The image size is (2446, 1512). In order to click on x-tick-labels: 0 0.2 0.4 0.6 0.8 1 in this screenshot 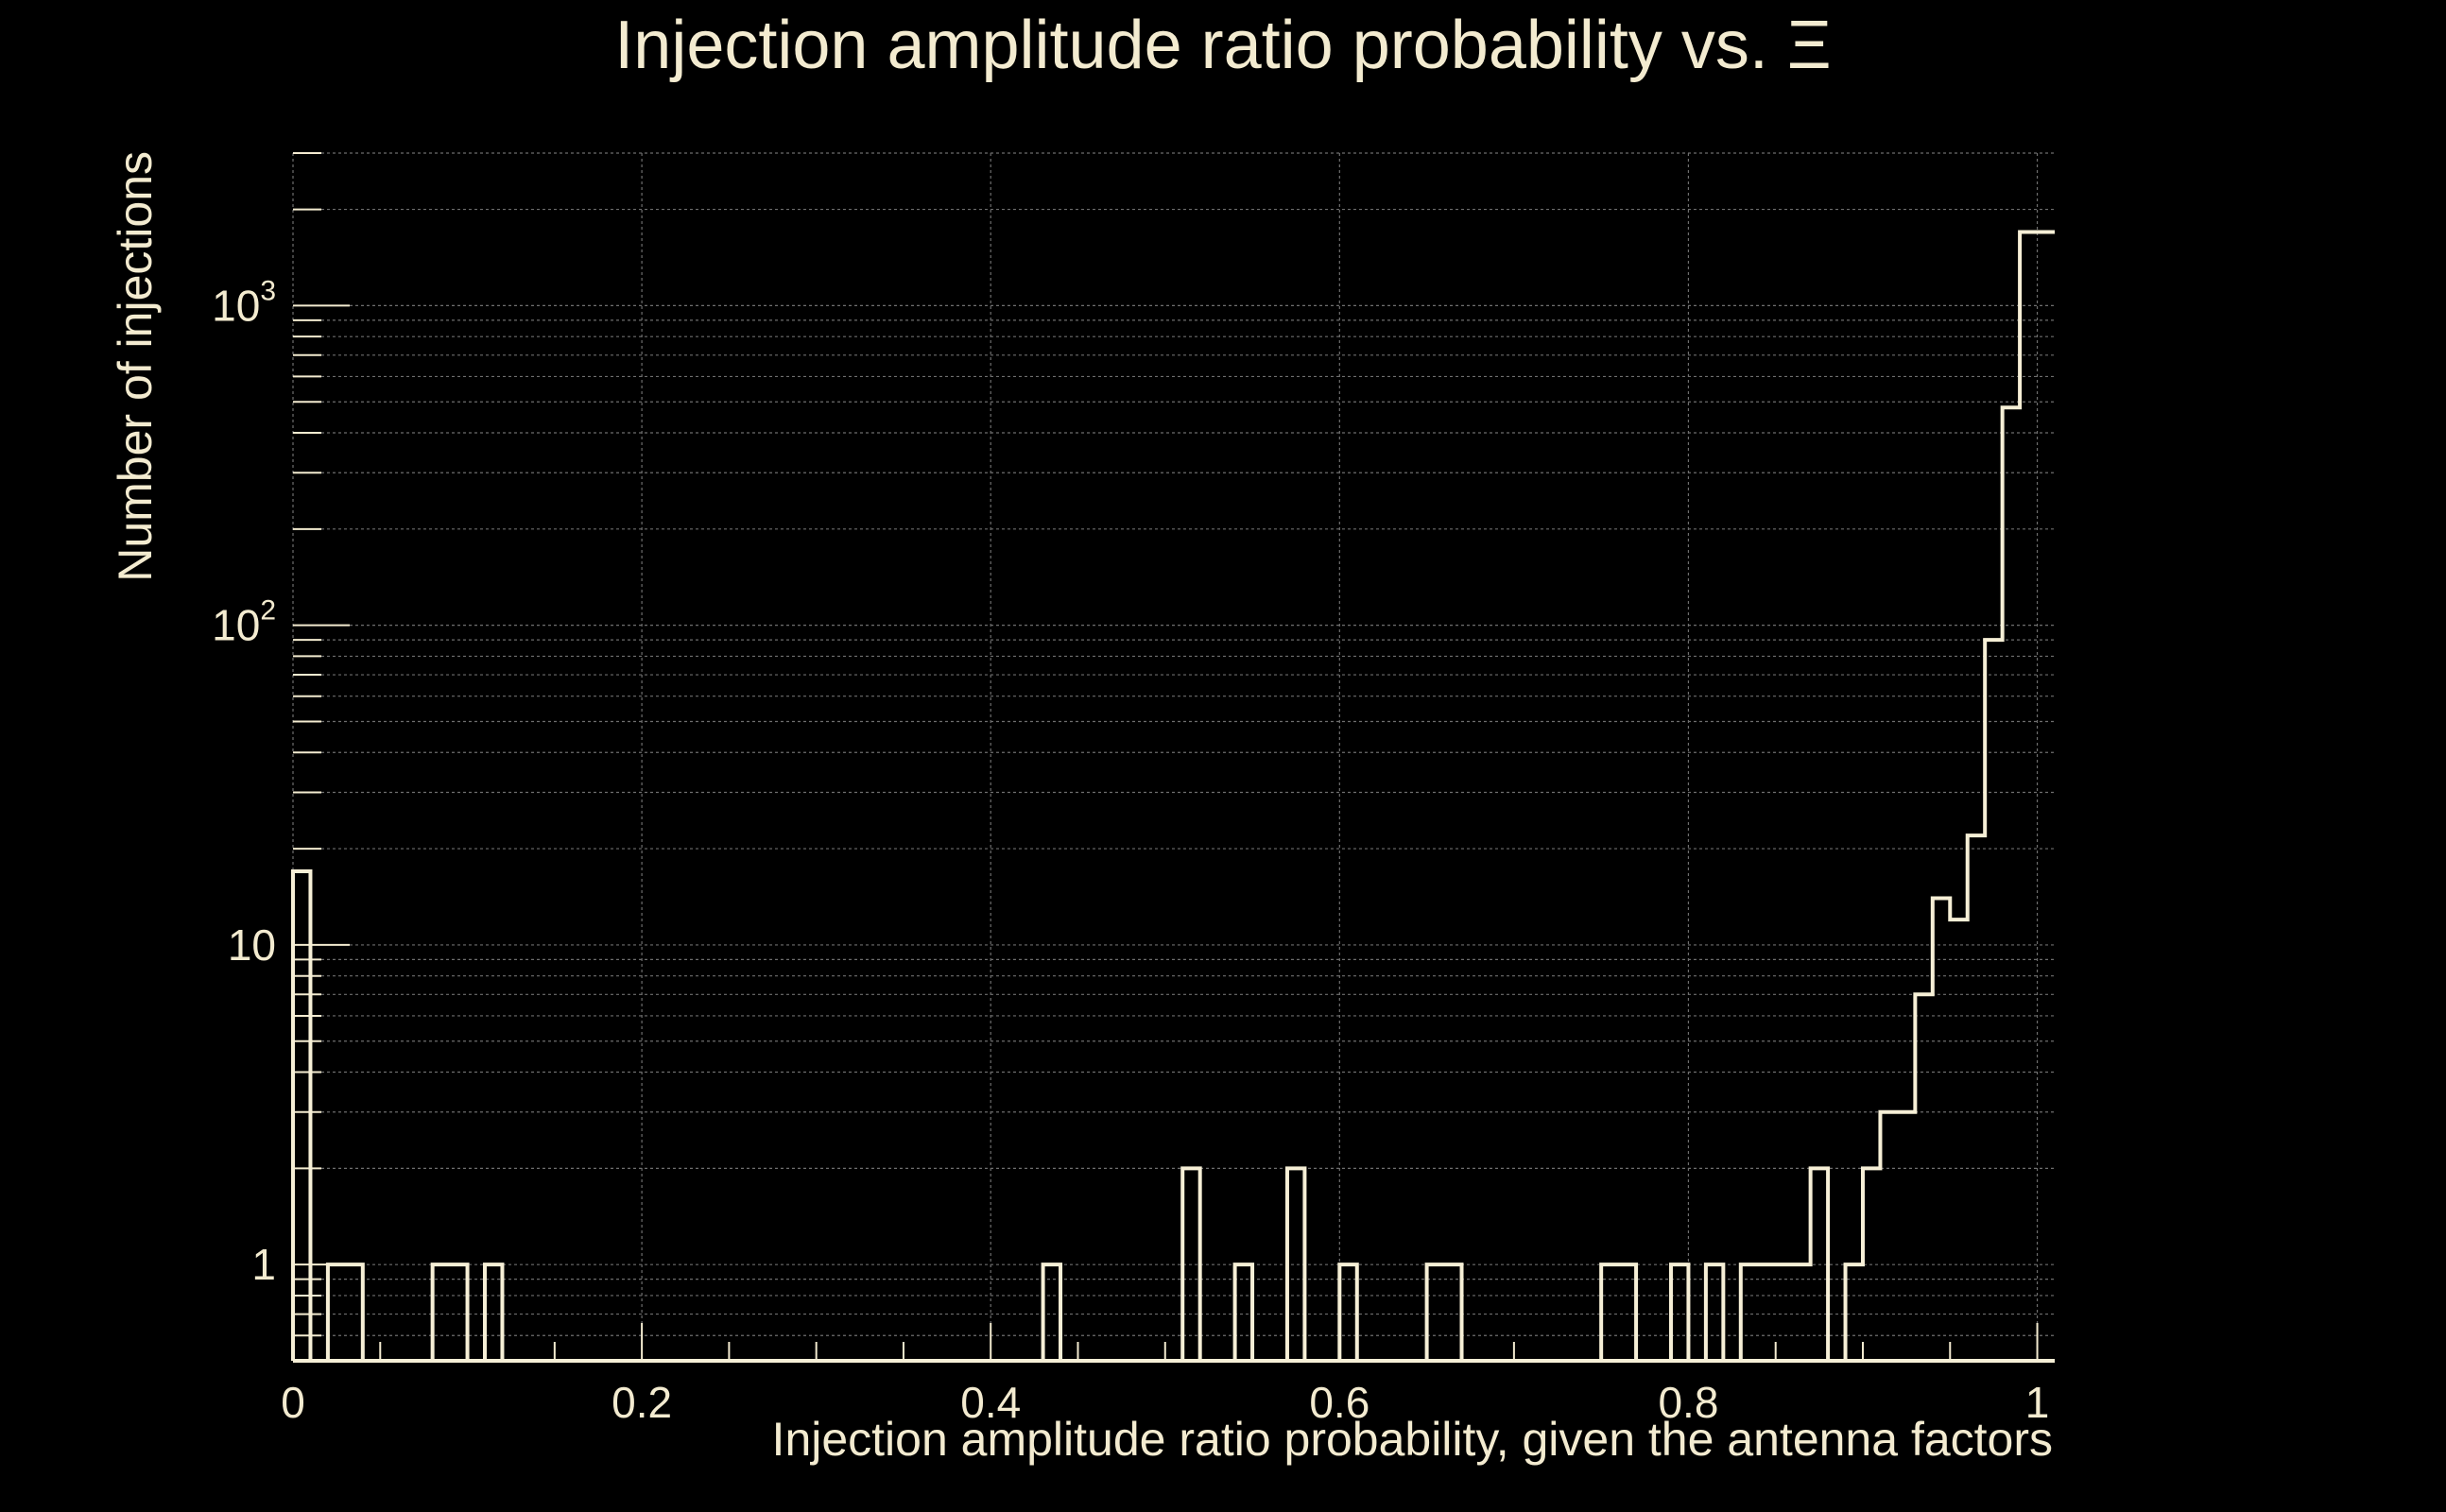, I will do `click(1165, 1402)`.